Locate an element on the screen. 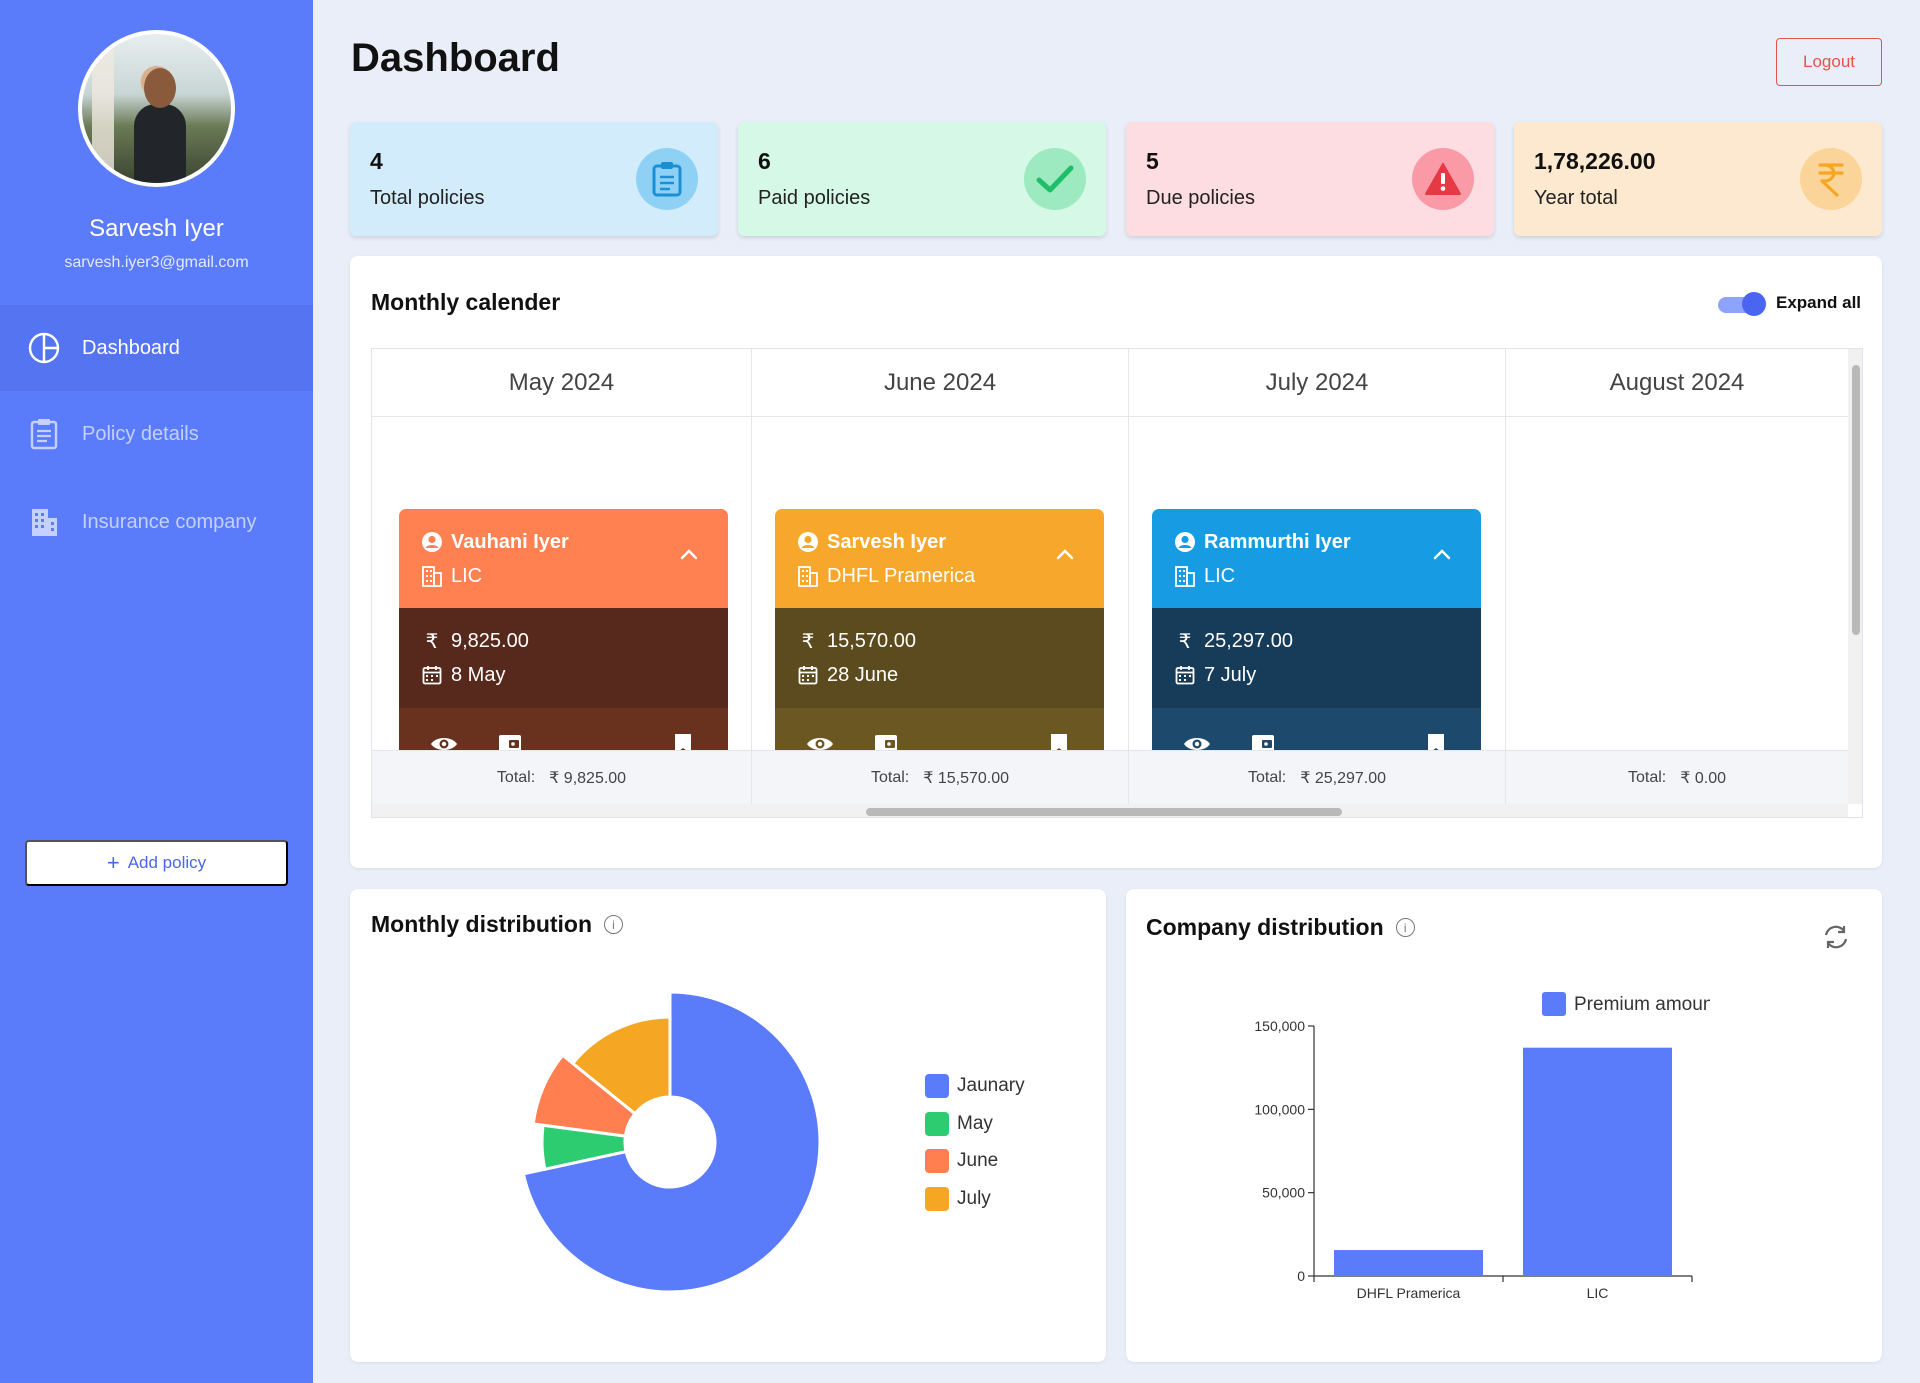  avatar is located at coordinates (156, 108).